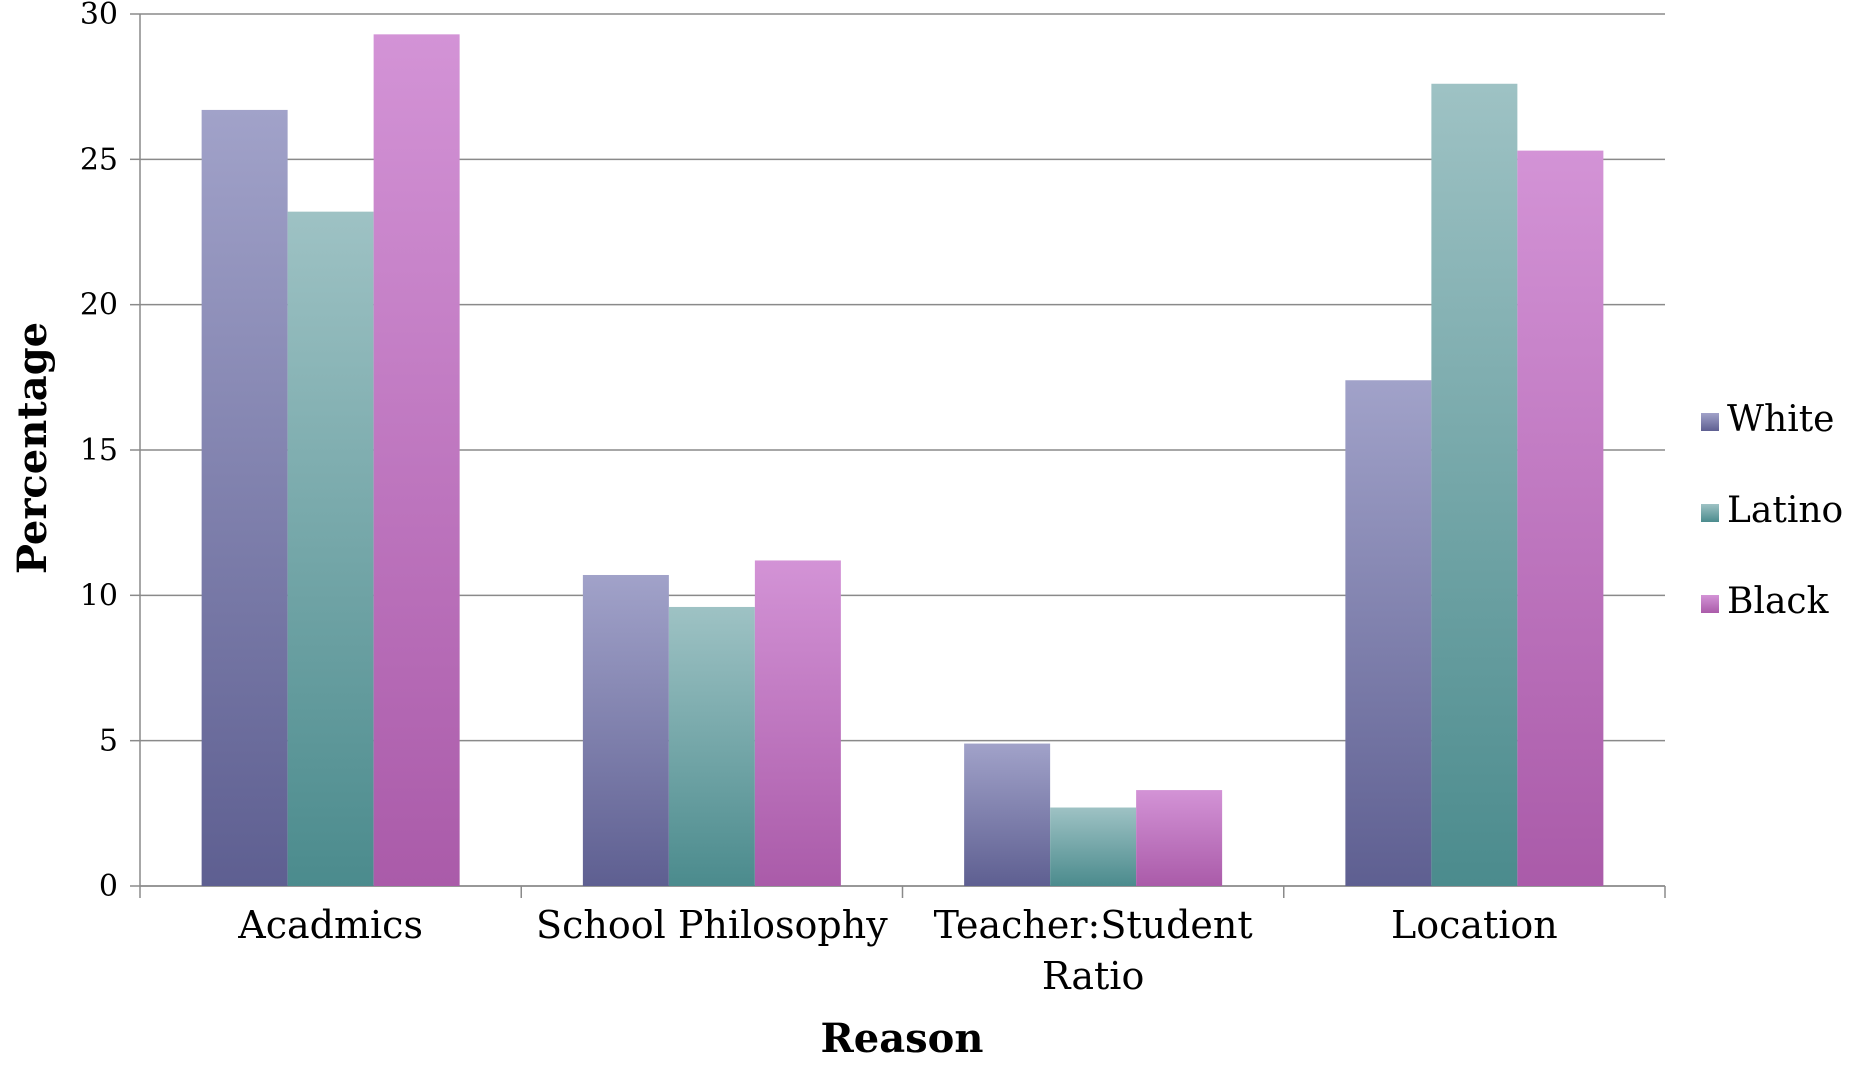 This screenshot has height=1069, width=1851. What do you see at coordinates (99, 159) in the screenshot?
I see `y-tick-label: 25` at bounding box center [99, 159].